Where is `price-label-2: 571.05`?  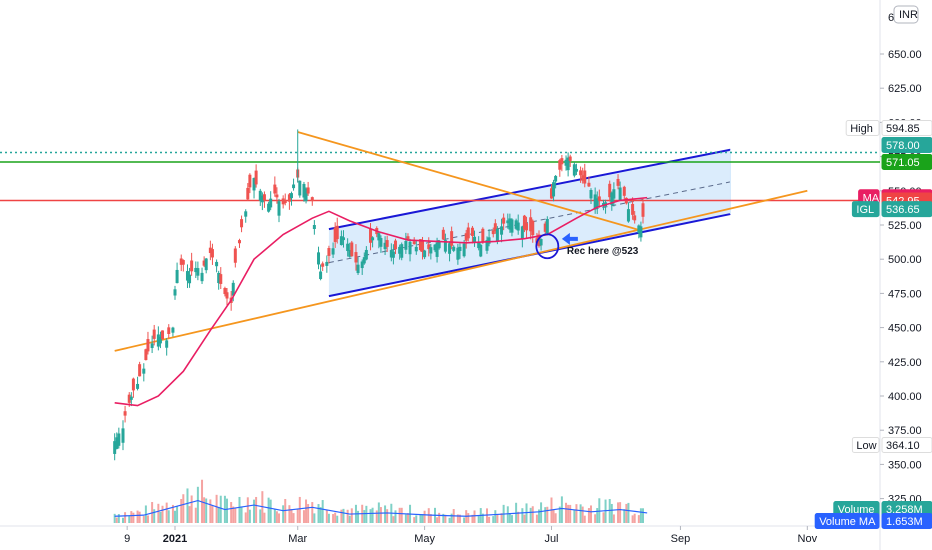 price-label-2: 571.05 is located at coordinates (906, 162).